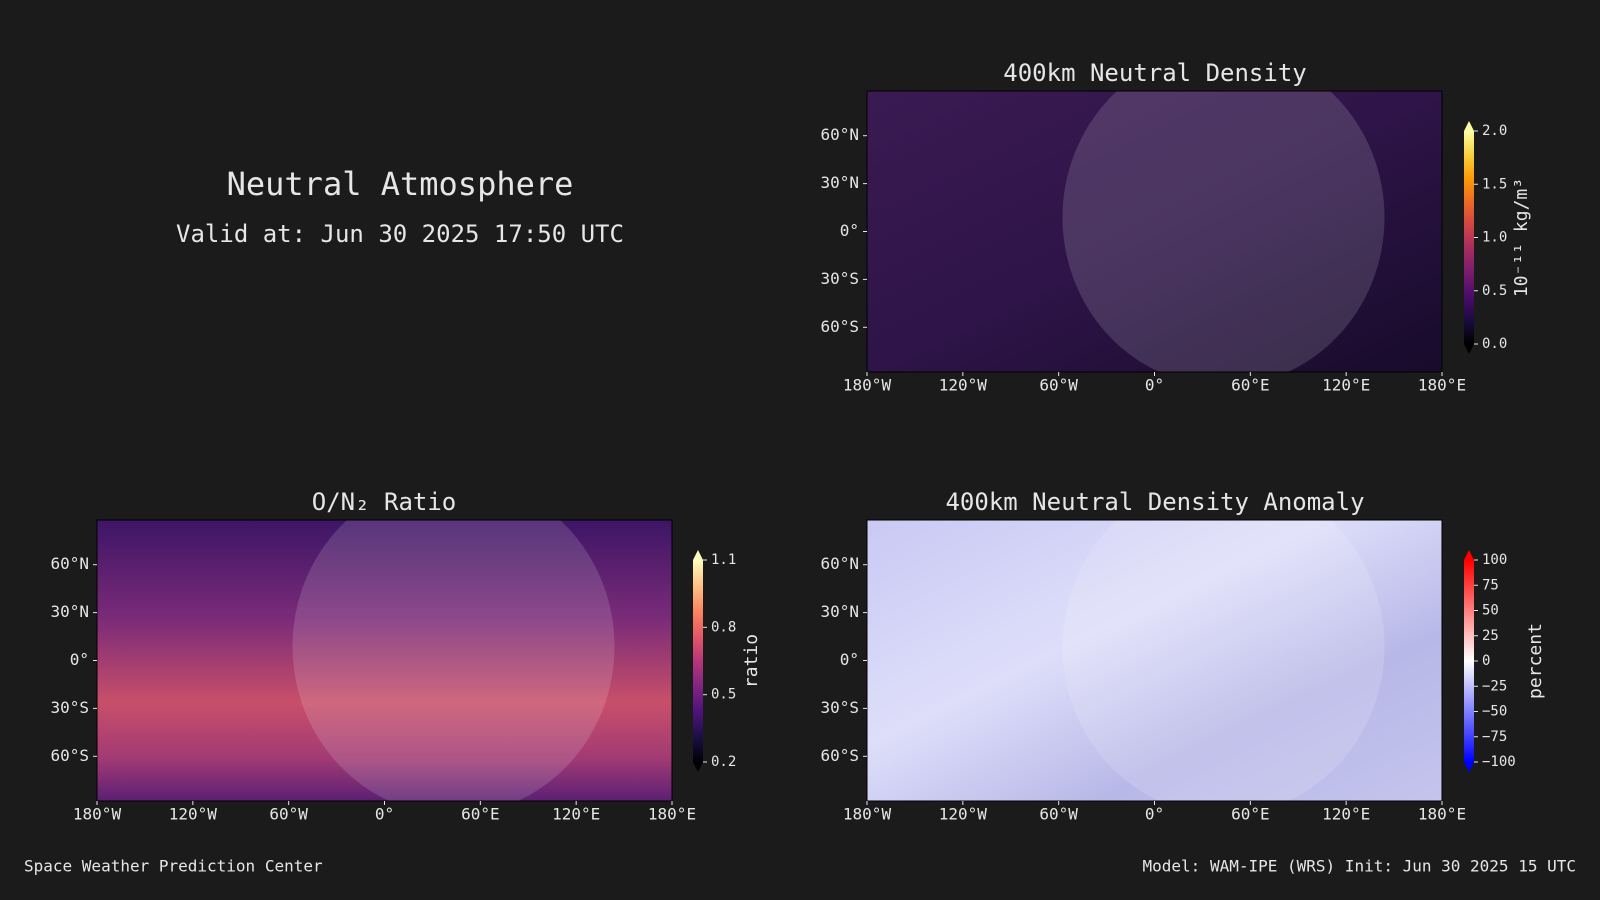 This screenshot has width=1600, height=900. Describe the element at coordinates (173, 866) in the screenshot. I see `footer-left: Space Weather Prediction Center` at that location.